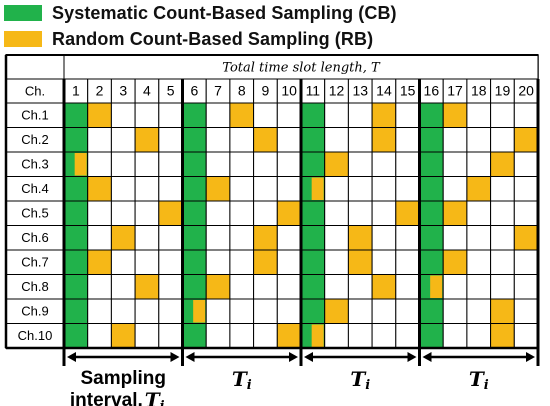 The height and width of the screenshot is (406, 550). I want to click on table-title: Total time slot length, T, so click(301, 68).